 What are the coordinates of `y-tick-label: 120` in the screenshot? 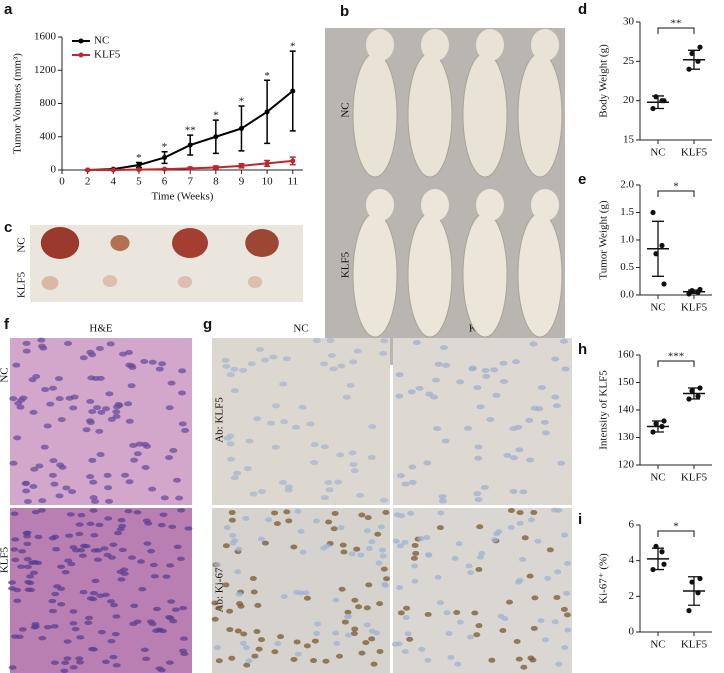 It's located at (626, 465).